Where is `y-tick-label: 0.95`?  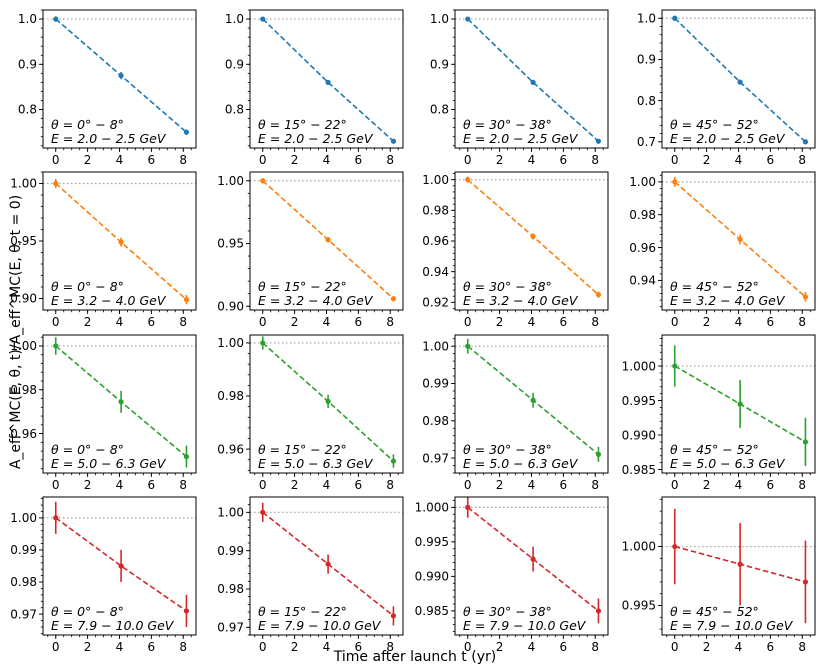
y-tick-label: 0.95 is located at coordinates (230, 244).